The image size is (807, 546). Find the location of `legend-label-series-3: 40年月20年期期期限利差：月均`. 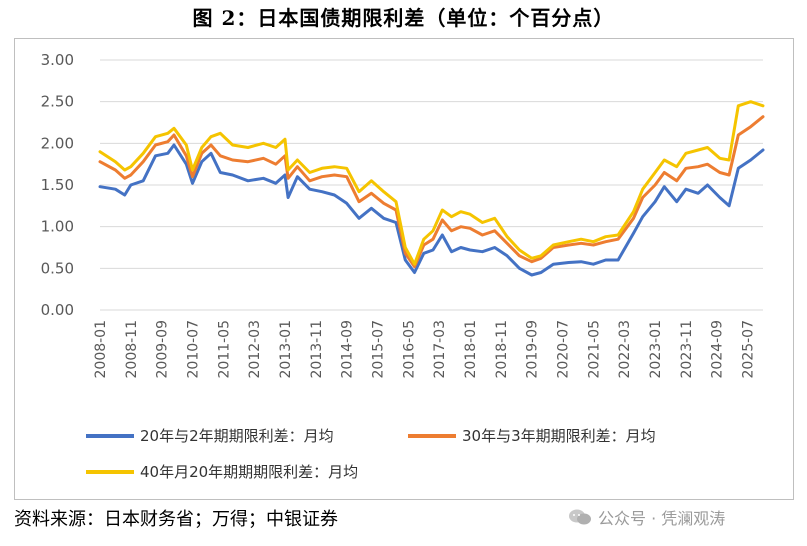

legend-label-series-3: 40年月20年期期期限利差：月均 is located at coordinates (249, 472).